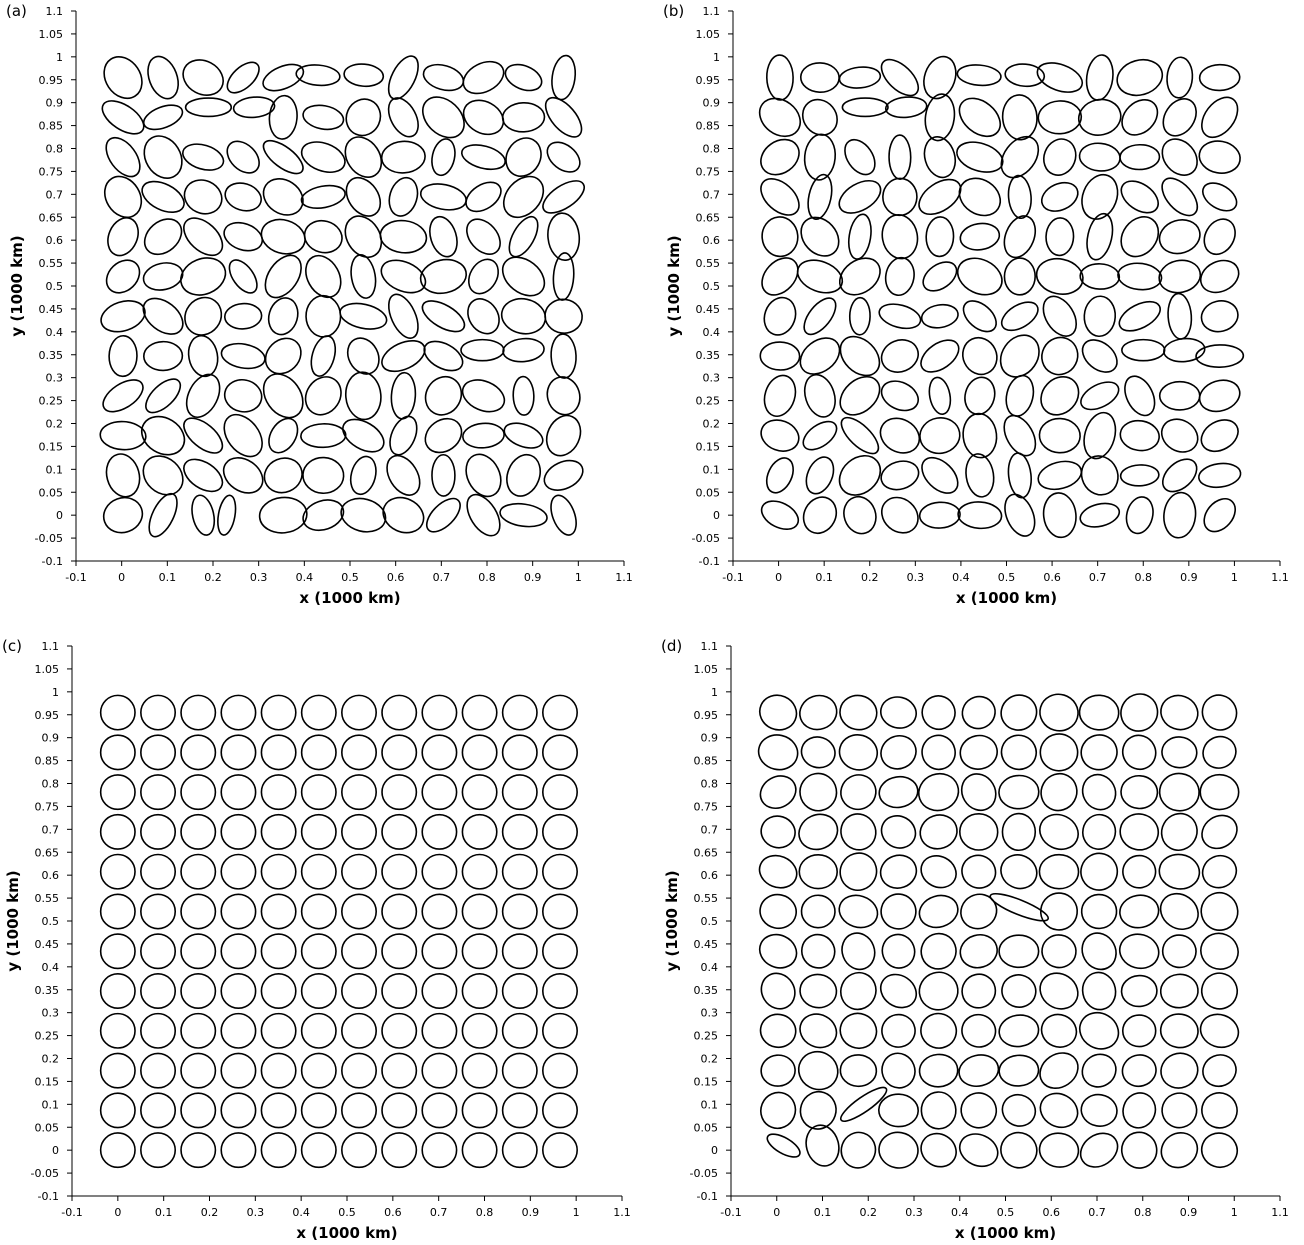 The width and height of the screenshot is (1304, 1245). What do you see at coordinates (55, 692) in the screenshot?
I see `y-tick-label: 1` at bounding box center [55, 692].